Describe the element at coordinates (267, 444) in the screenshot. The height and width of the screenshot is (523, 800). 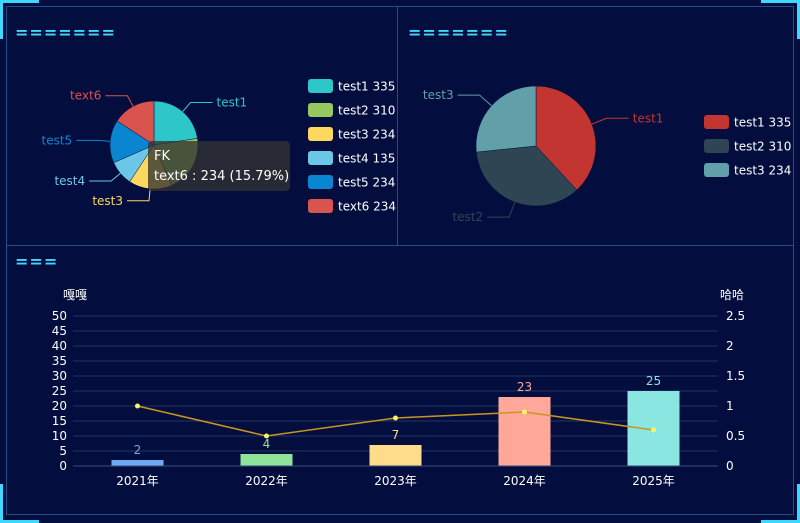
I see `bar-value-label: 4` at that location.